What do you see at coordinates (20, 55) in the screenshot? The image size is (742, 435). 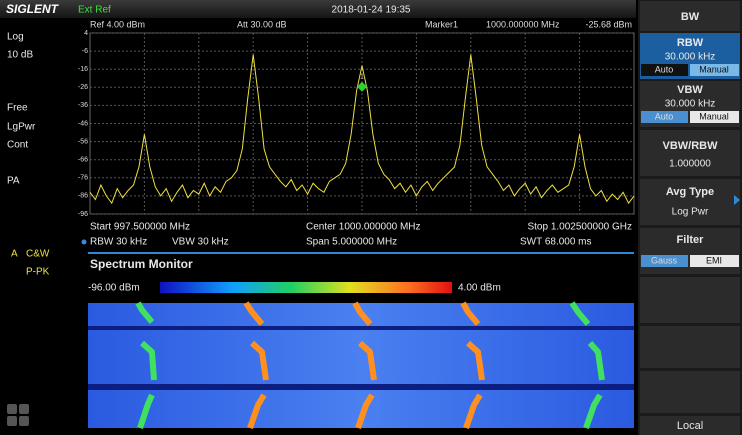 I see `scale-div: 10 dB` at bounding box center [20, 55].